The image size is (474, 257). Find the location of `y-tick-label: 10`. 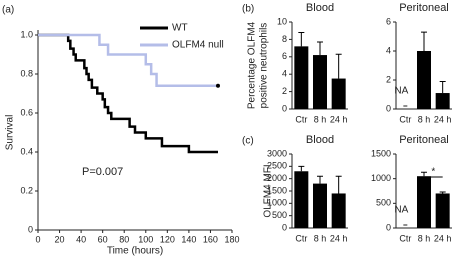

y-tick-label: 10 is located at coordinates (282, 21).